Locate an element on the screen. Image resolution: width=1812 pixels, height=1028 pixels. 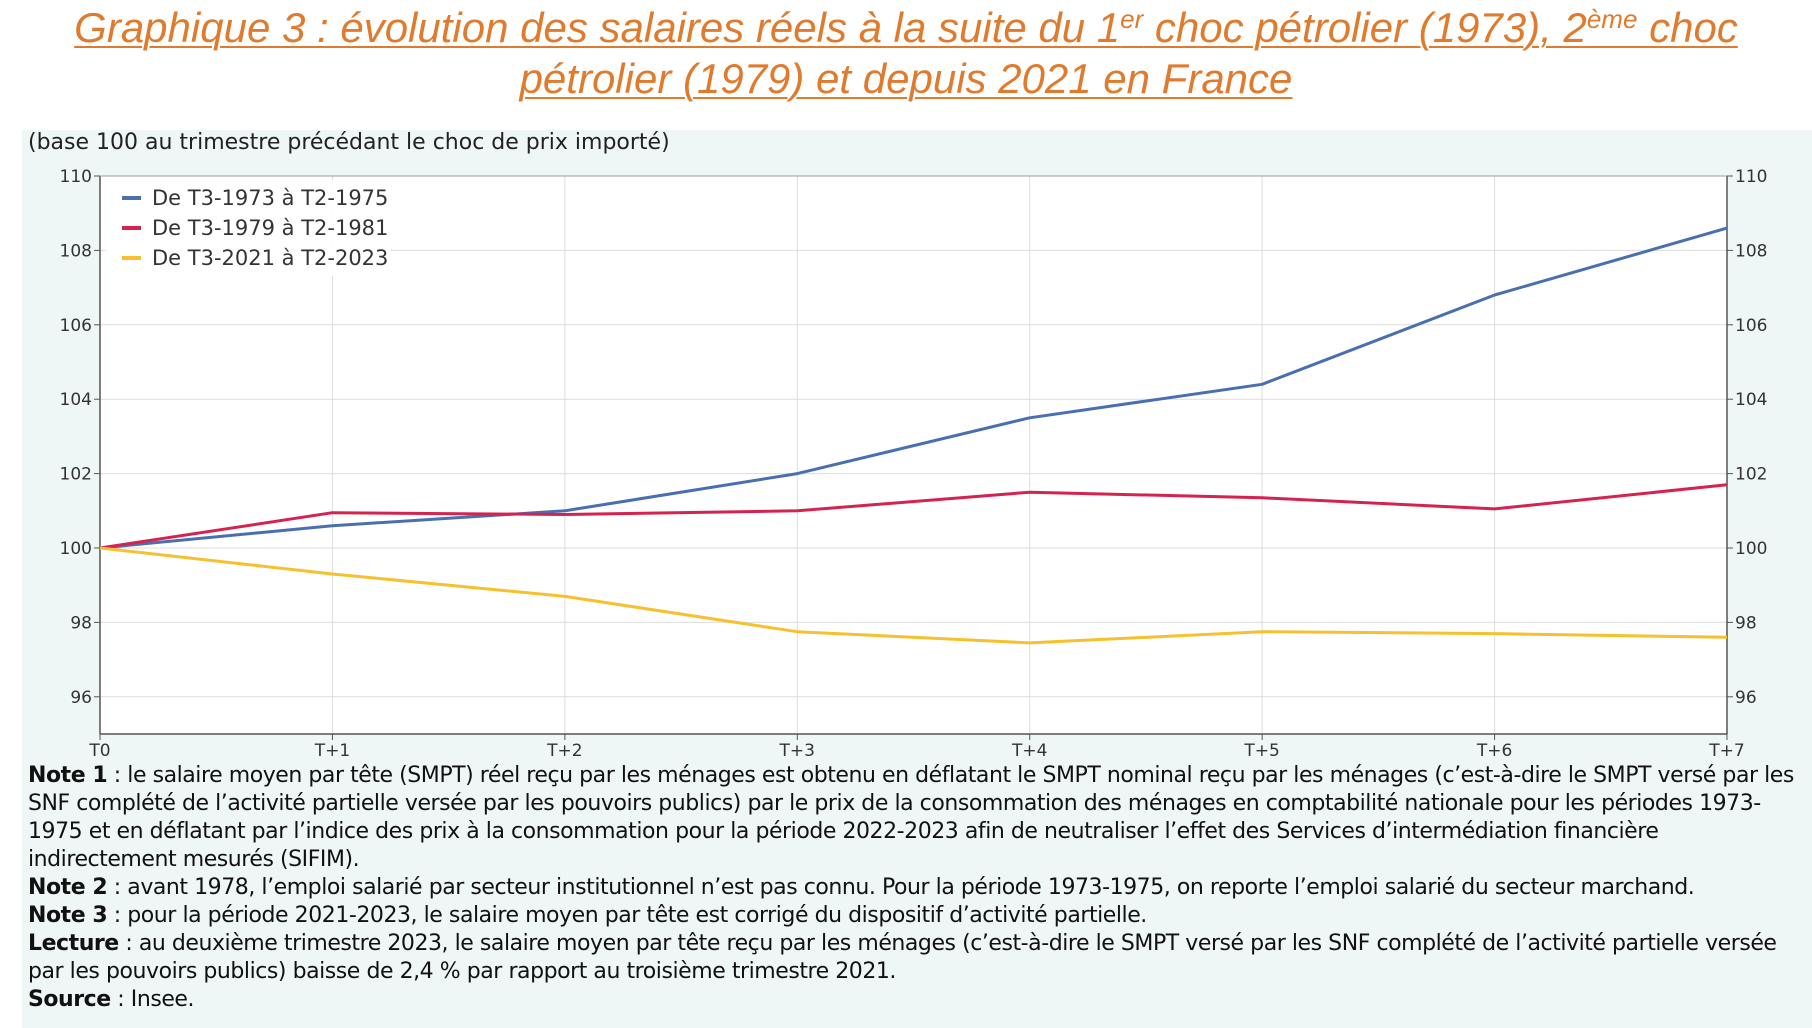
y-tick-label-right: 108 is located at coordinates (1751, 251).